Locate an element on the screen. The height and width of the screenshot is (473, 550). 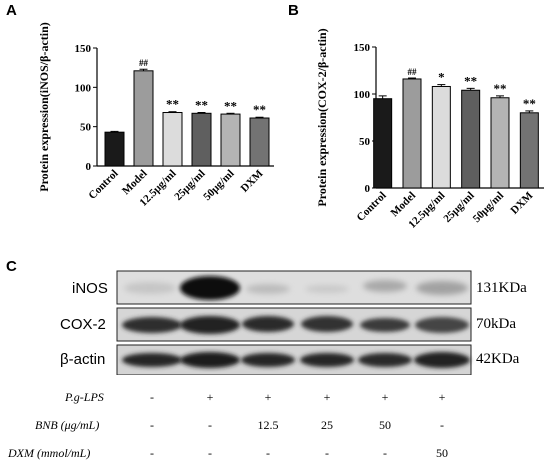
panel-letter-c: C is located at coordinates (11, 266).